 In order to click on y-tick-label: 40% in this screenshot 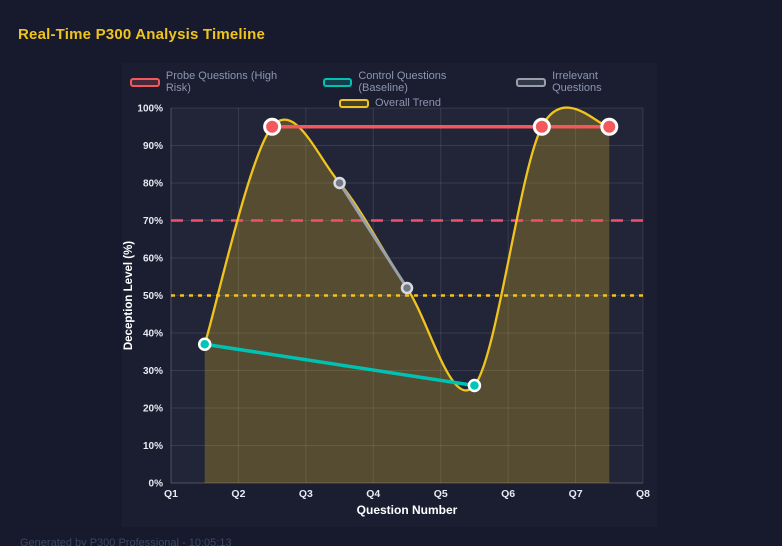, I will do `click(153, 334)`.